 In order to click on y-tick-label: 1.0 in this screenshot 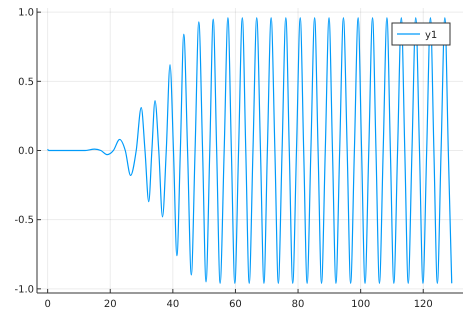, I will do `click(26, 13)`.